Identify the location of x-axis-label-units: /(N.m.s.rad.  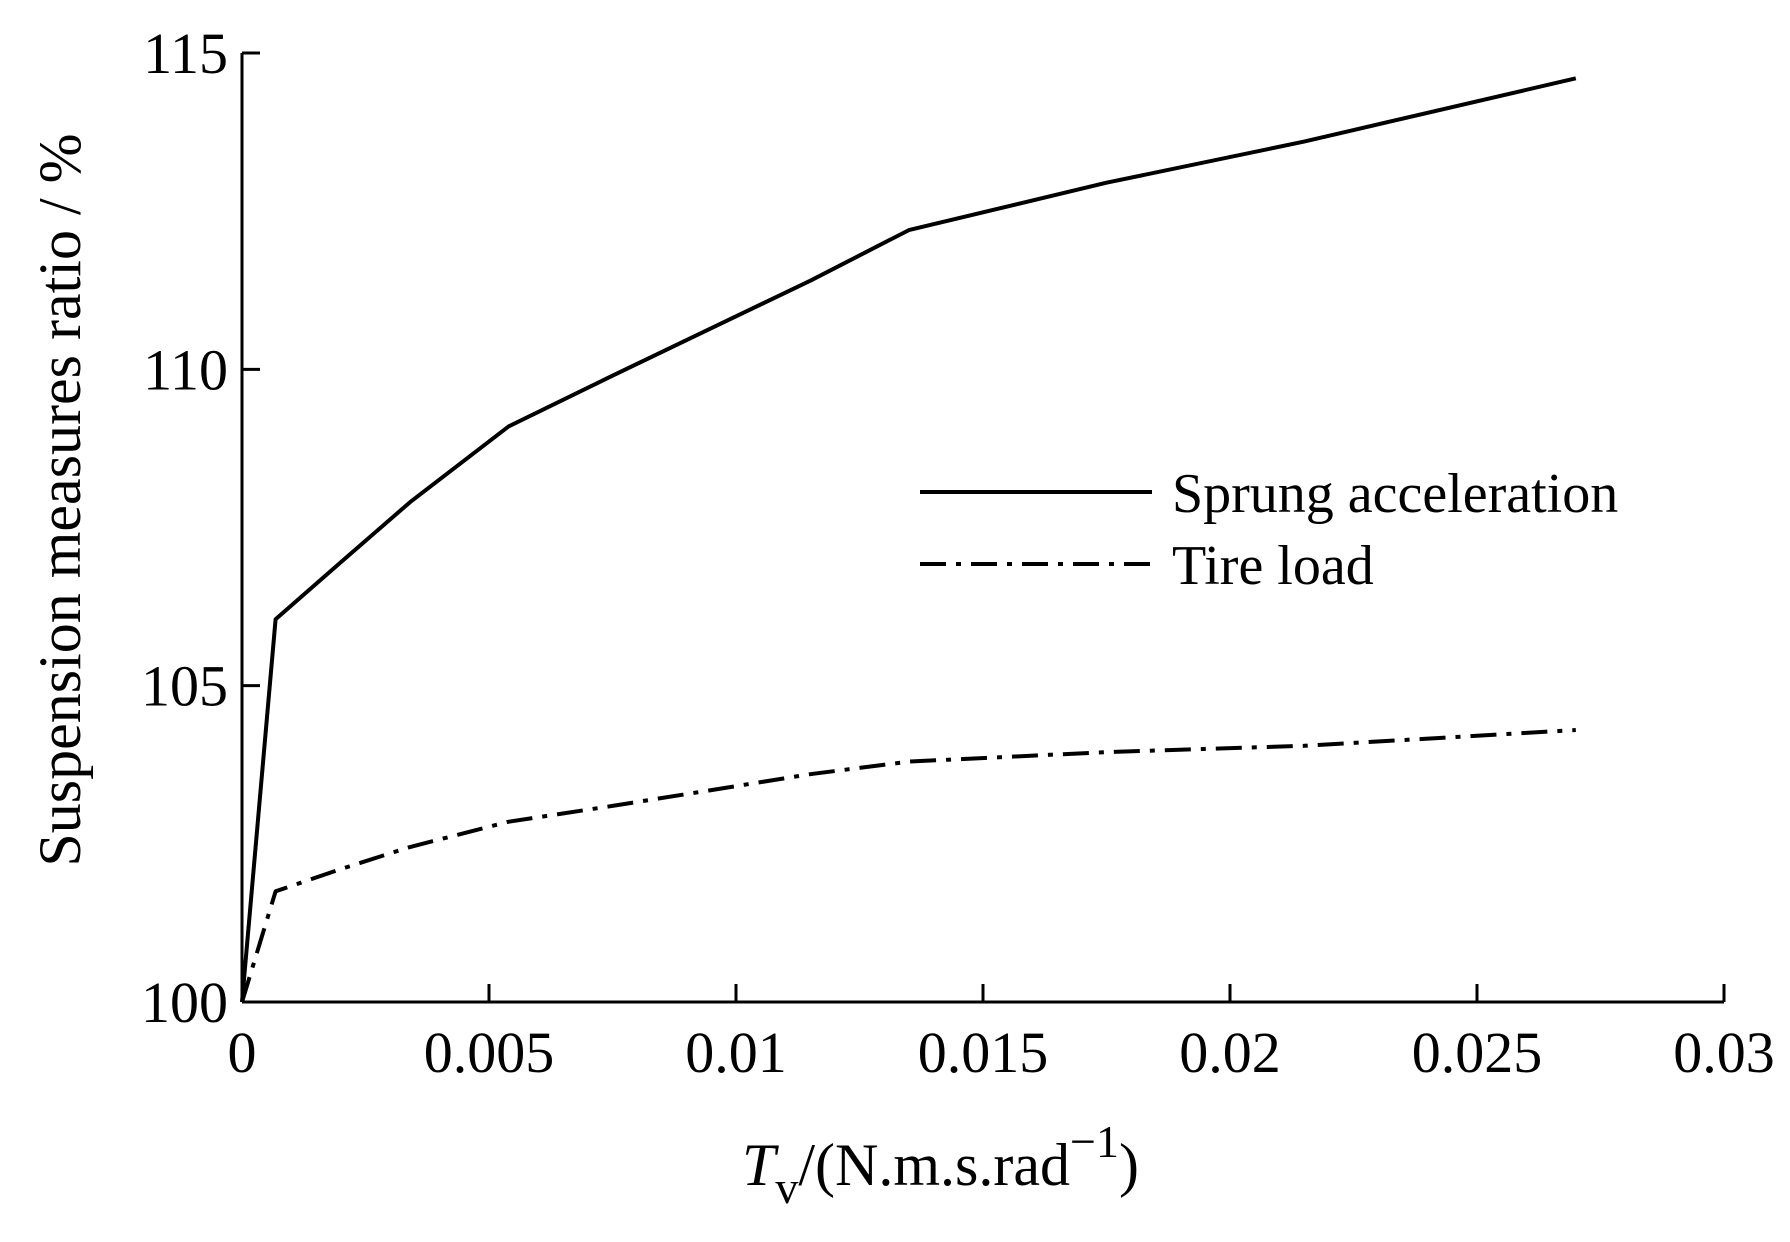
(934, 1165).